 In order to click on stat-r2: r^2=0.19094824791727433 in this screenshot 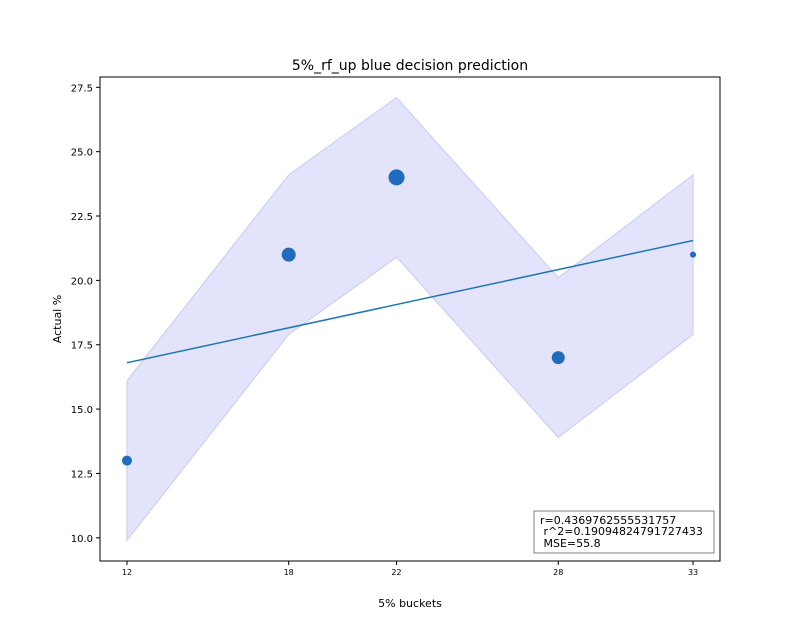, I will do `click(621, 531)`.